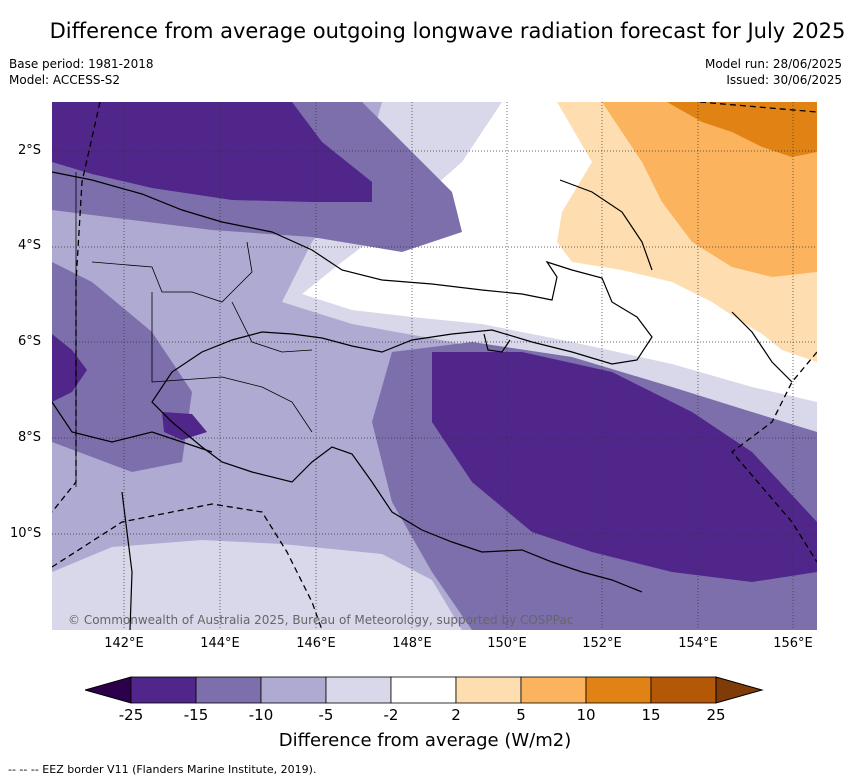  I want to click on model-name: Model: ACCESS-S2, so click(65, 80).